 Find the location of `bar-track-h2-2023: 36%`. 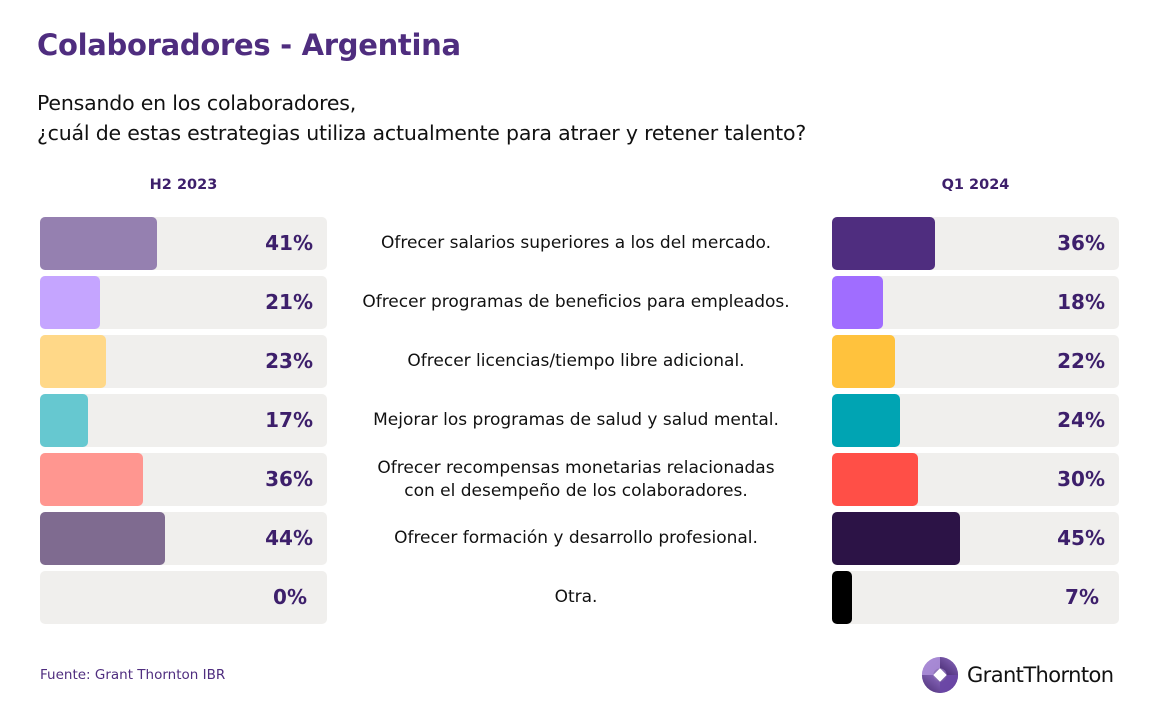

bar-track-h2-2023: 36% is located at coordinates (183, 479).